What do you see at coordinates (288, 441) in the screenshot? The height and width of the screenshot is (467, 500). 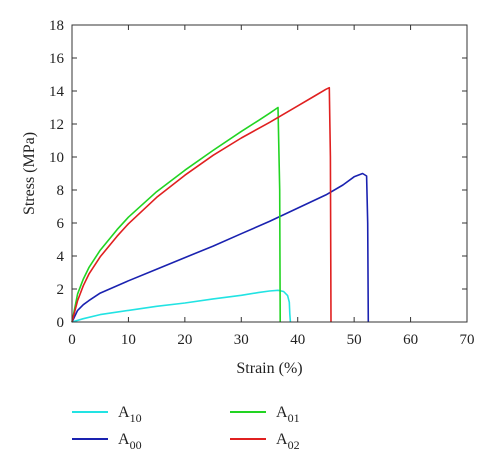 I see `legend-label-A02: A02` at bounding box center [288, 441].